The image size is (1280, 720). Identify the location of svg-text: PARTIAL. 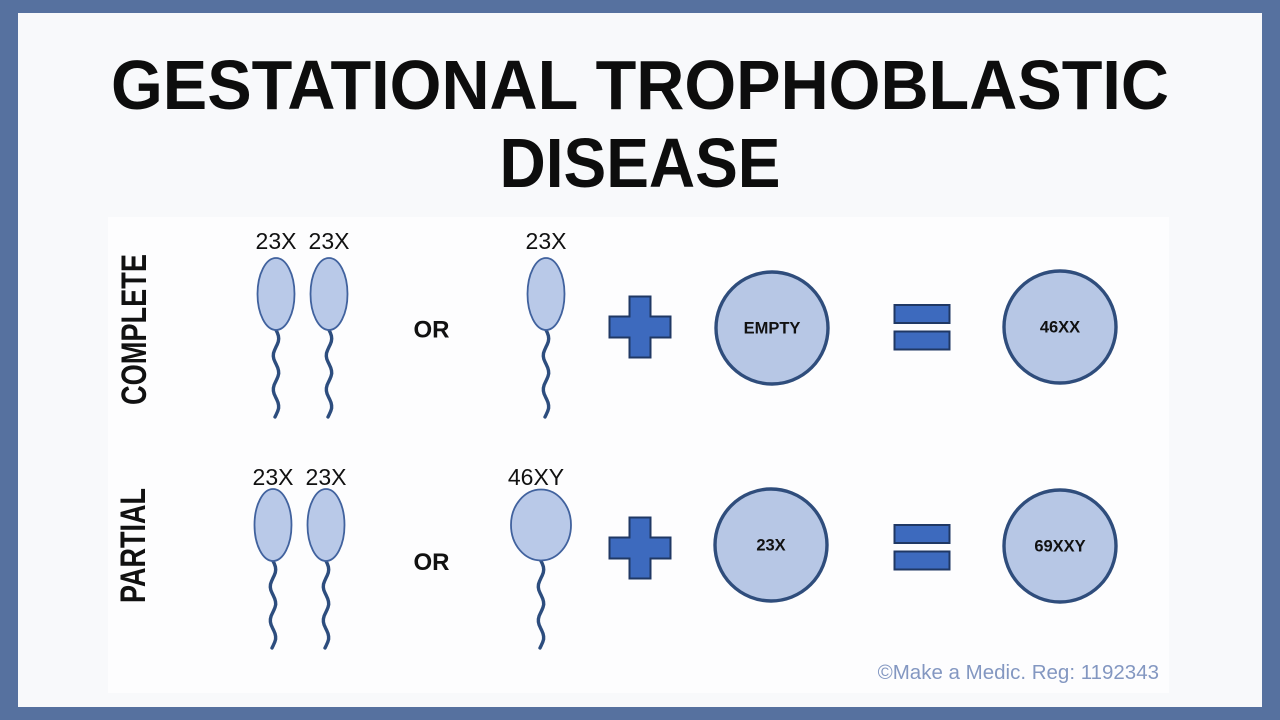
(133, 545).